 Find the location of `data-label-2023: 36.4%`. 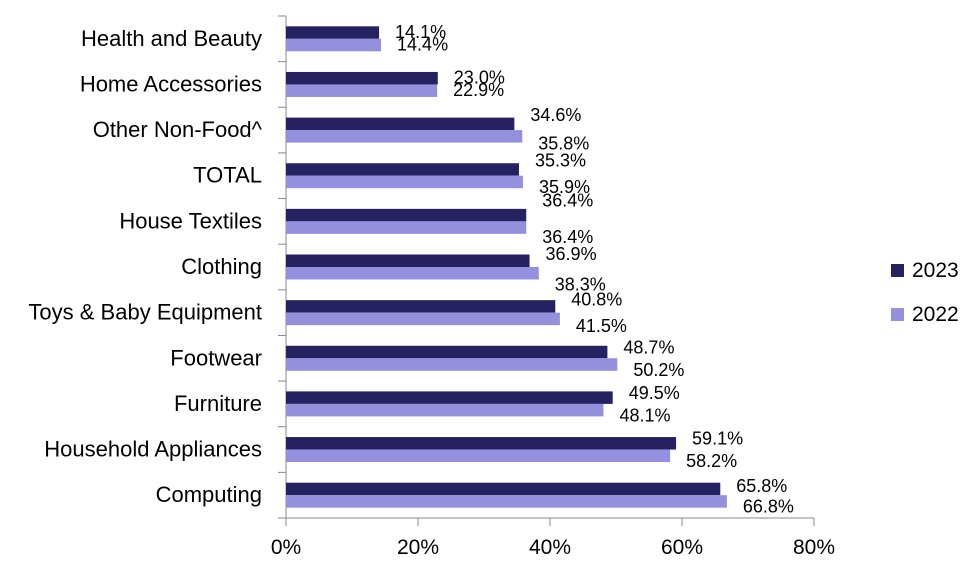

data-label-2023: 36.4% is located at coordinates (567, 200).